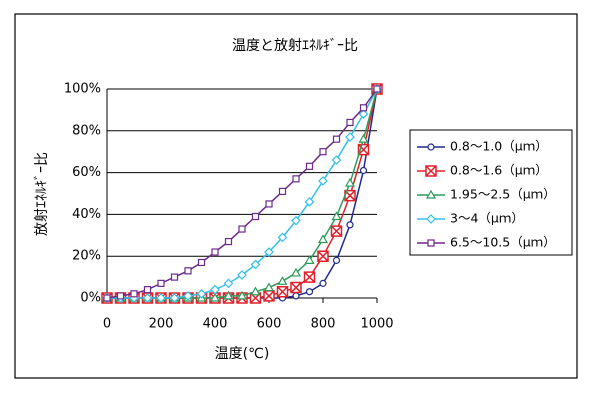  I want to click on y-tick-label: 0%, so click(90, 298).